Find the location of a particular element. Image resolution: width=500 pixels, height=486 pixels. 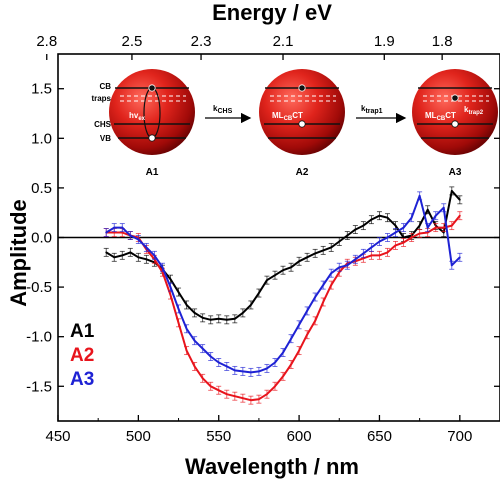

y-tick-label: -1.5 is located at coordinates (39, 386).